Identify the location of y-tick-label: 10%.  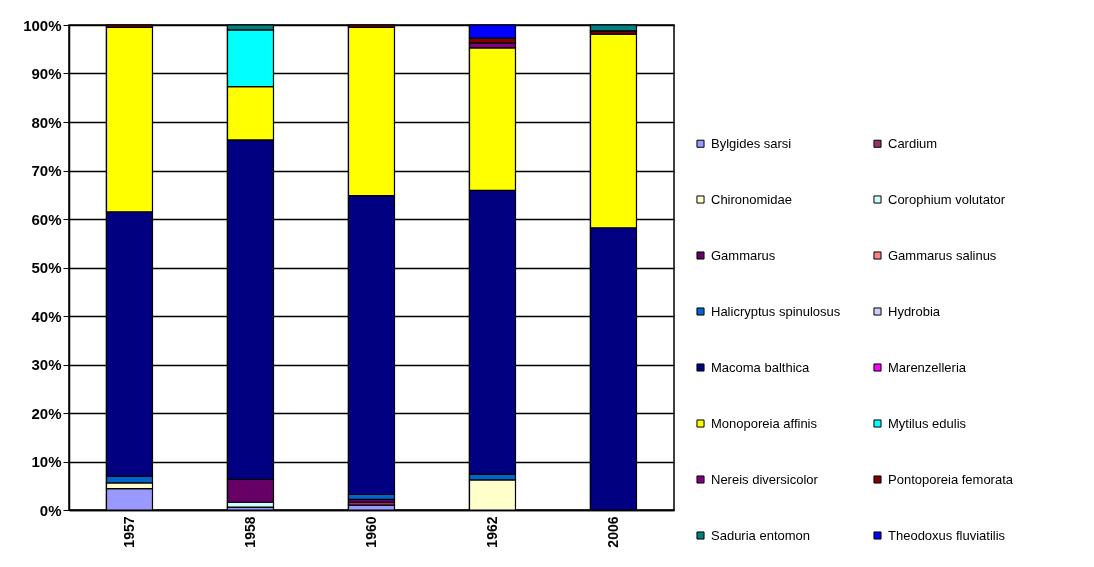
(46, 461).